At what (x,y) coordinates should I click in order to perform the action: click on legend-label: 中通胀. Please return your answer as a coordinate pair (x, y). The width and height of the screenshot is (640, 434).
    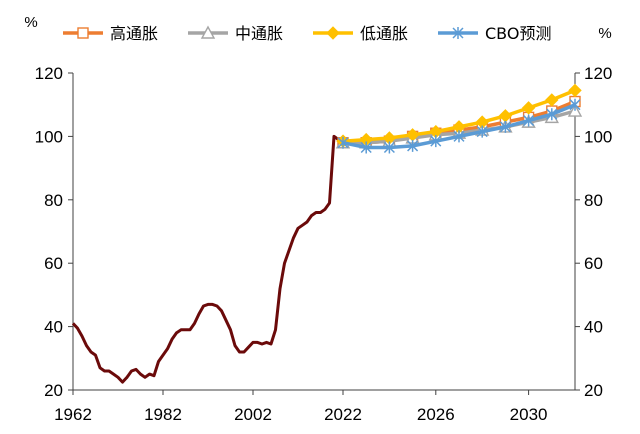
    Looking at the image, I should click on (259, 33).